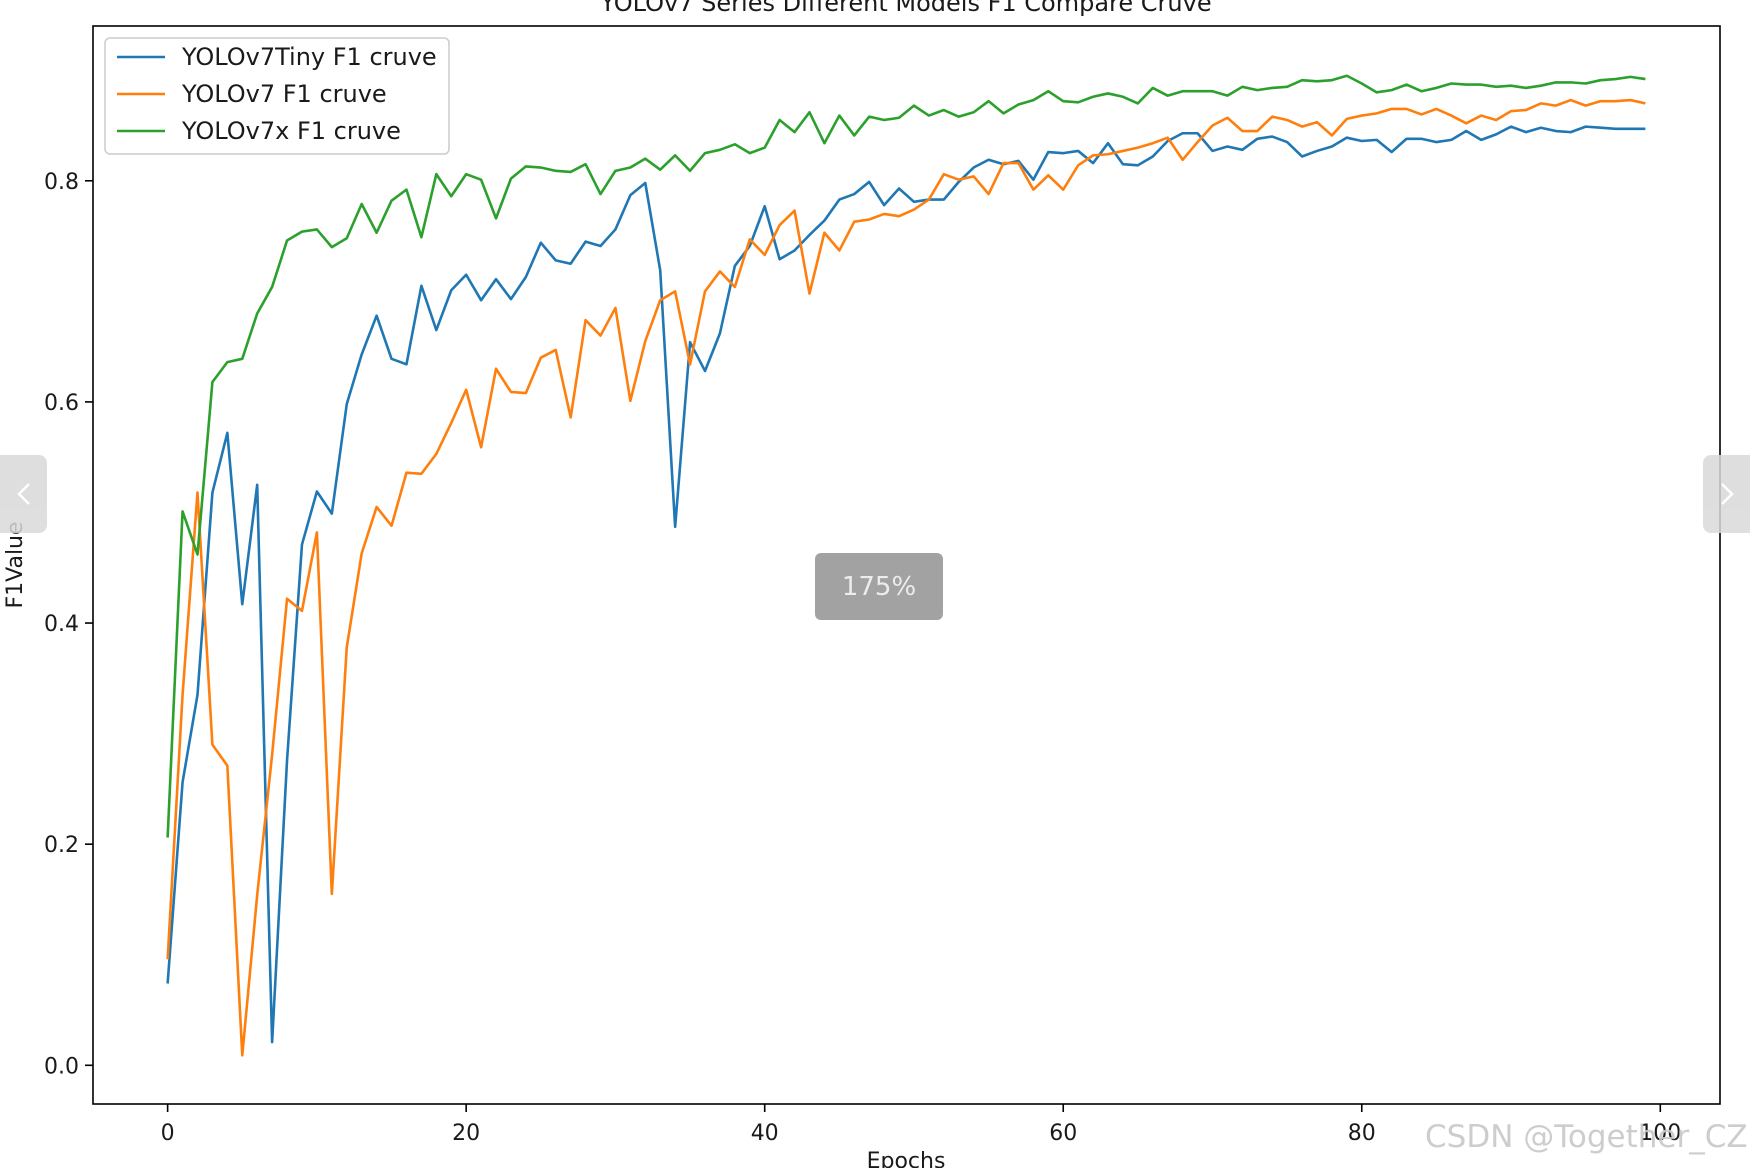 The width and height of the screenshot is (1750, 1168). I want to click on x-axis-label: Epochs, so click(906, 1158).